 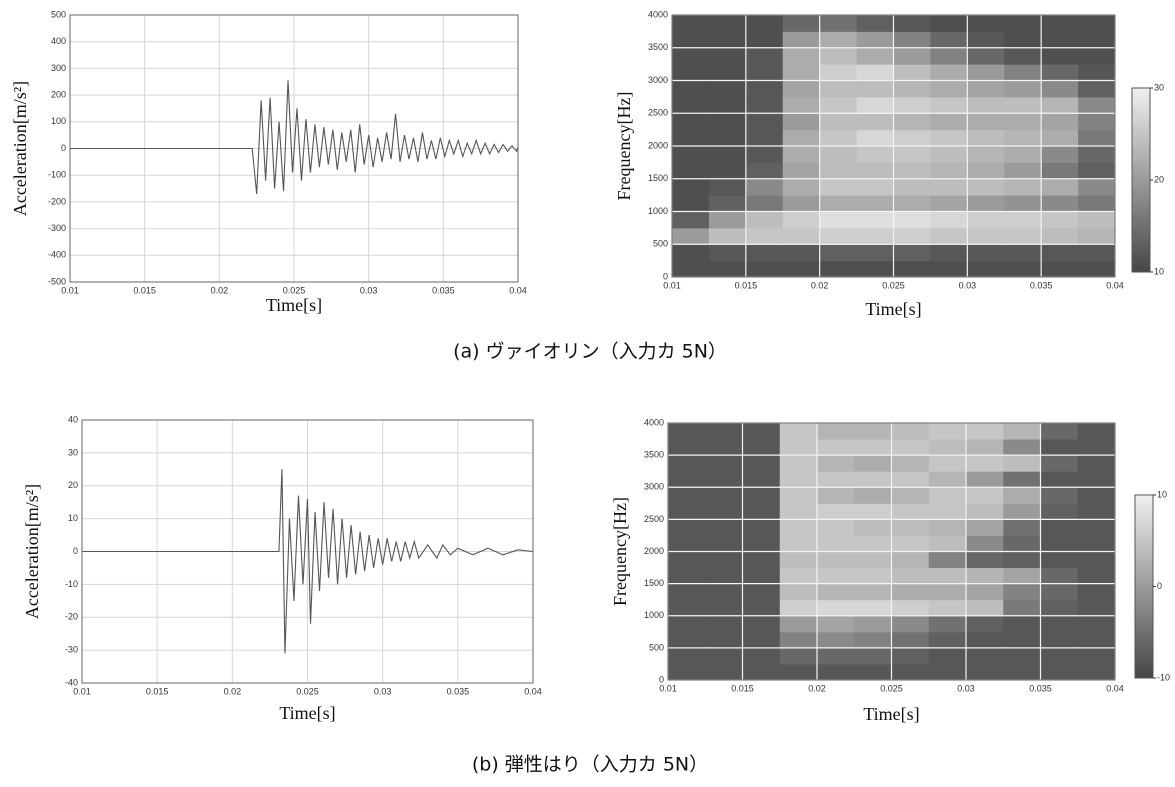 I want to click on y-tick-label: -500, so click(x=57, y=281).